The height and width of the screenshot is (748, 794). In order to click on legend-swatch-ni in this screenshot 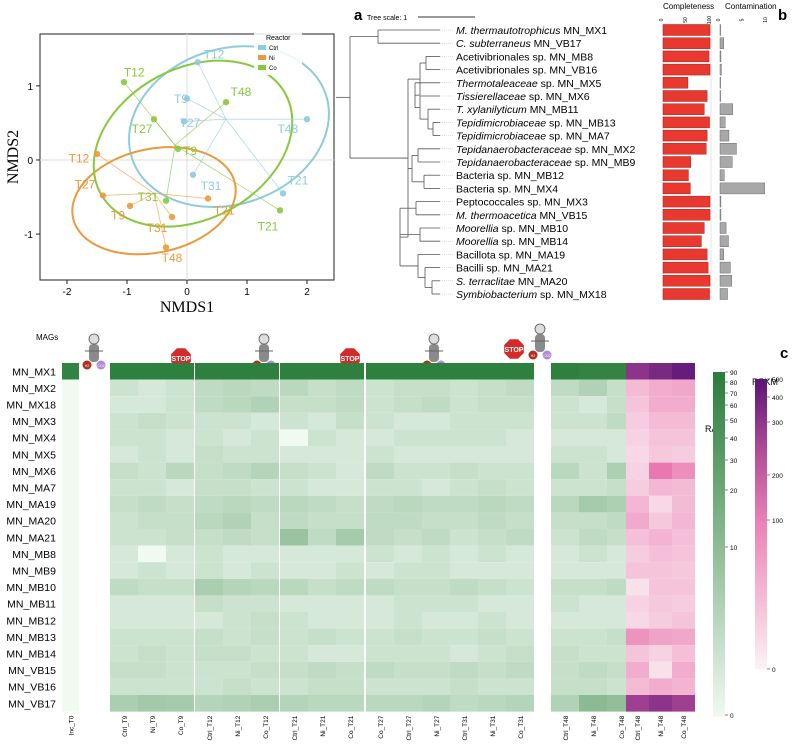, I will do `click(262, 57)`.